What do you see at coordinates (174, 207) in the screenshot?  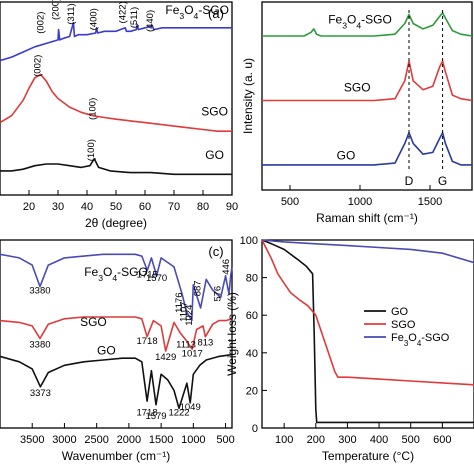 I see `x-tick-label: 70` at bounding box center [174, 207].